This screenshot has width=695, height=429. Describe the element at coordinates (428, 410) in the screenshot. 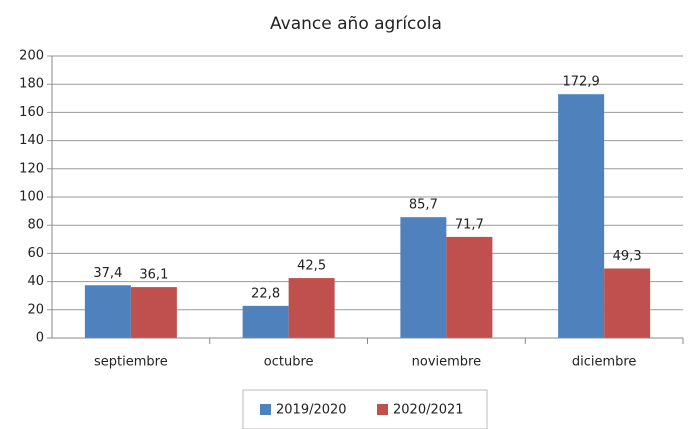

I see `legend-label: 2020/2021` at that location.